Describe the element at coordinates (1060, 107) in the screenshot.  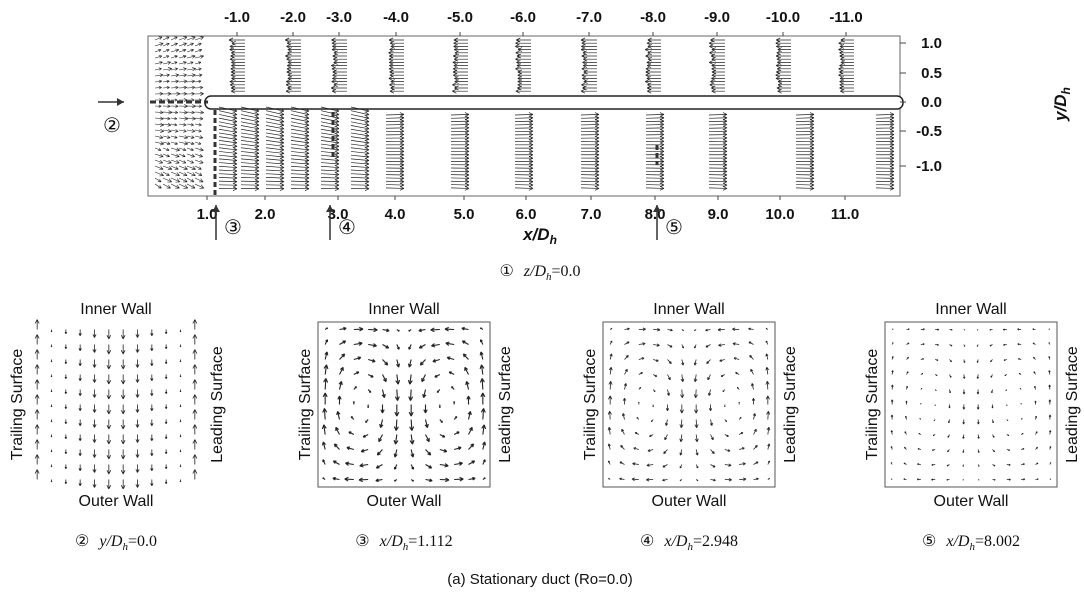
I see `y-label-main: y/D` at that location.